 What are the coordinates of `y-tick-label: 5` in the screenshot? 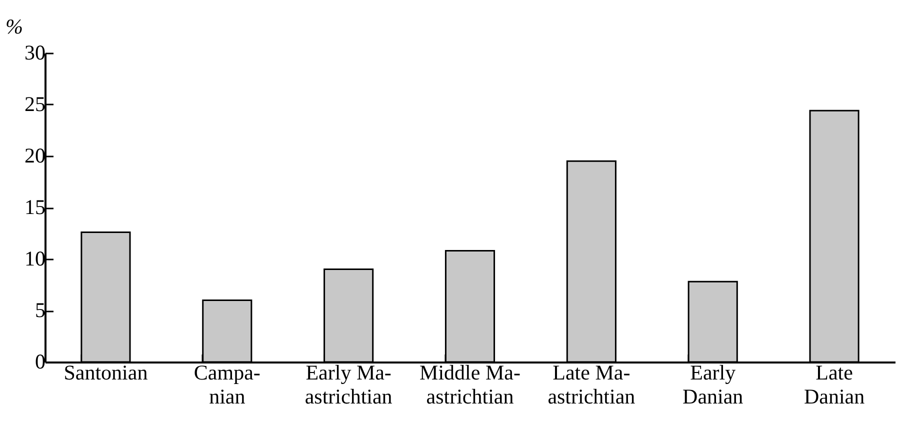 It's located at (40, 310).